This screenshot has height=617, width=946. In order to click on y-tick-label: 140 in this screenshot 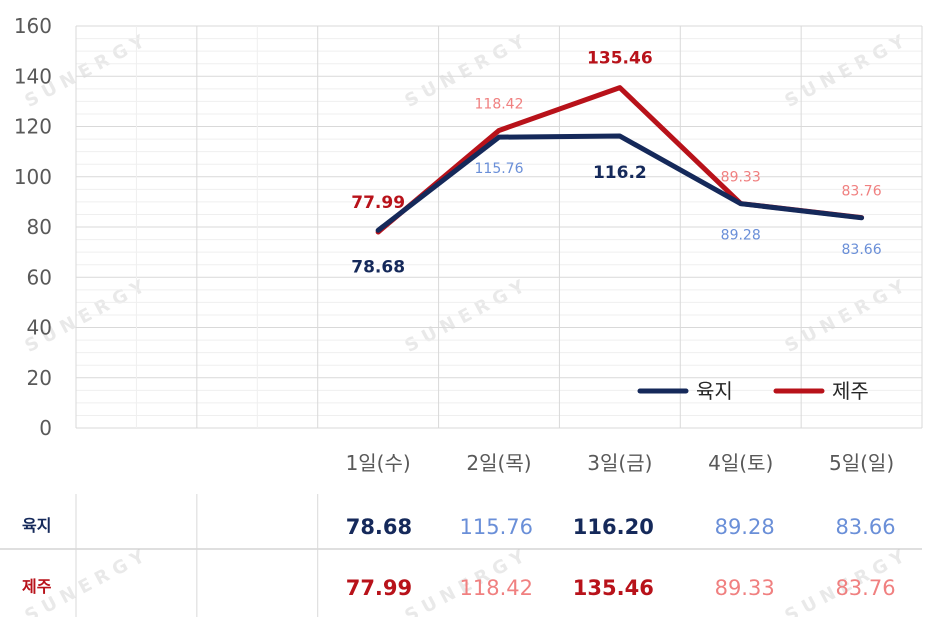, I will do `click(33, 76)`.